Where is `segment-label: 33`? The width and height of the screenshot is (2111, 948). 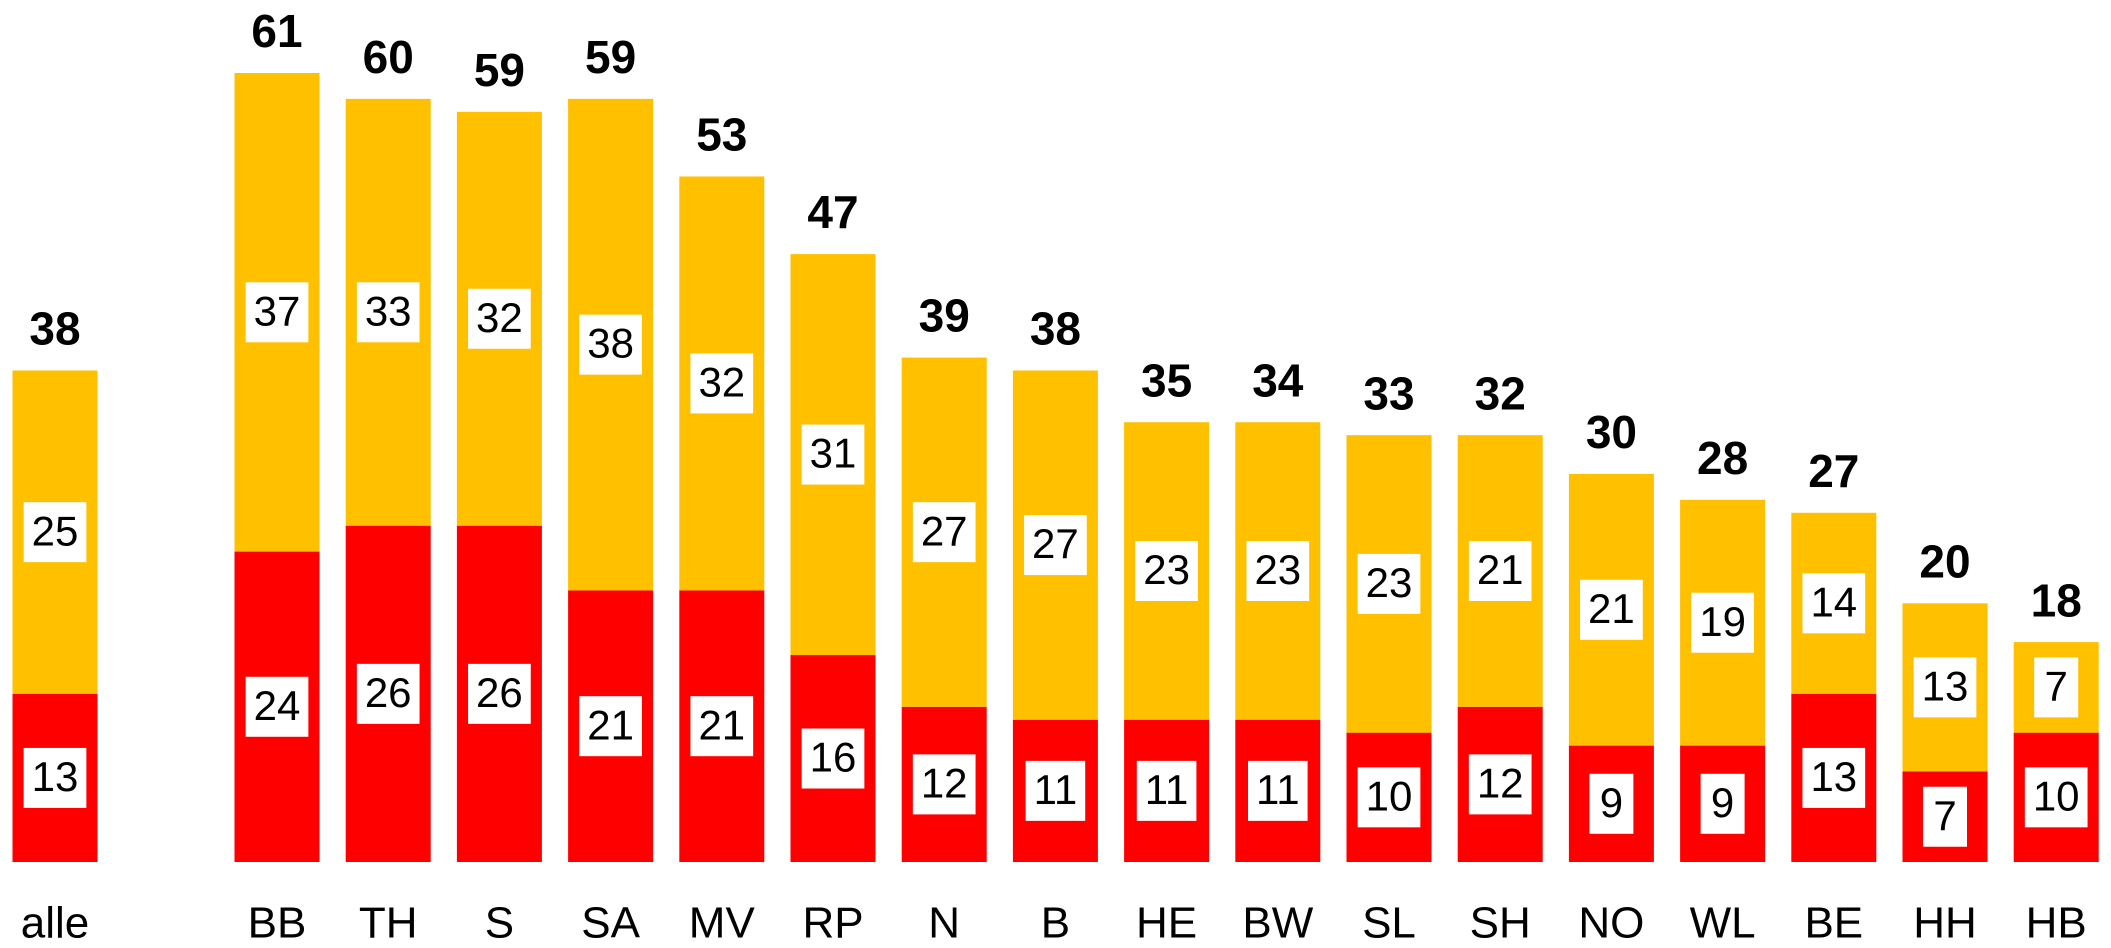 segment-label: 33 is located at coordinates (388, 310).